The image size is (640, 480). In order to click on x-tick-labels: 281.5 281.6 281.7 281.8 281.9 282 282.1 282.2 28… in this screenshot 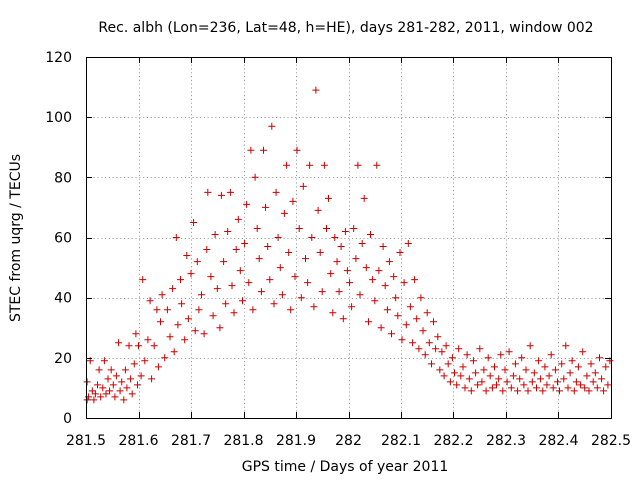, I will do `click(348, 441)`.